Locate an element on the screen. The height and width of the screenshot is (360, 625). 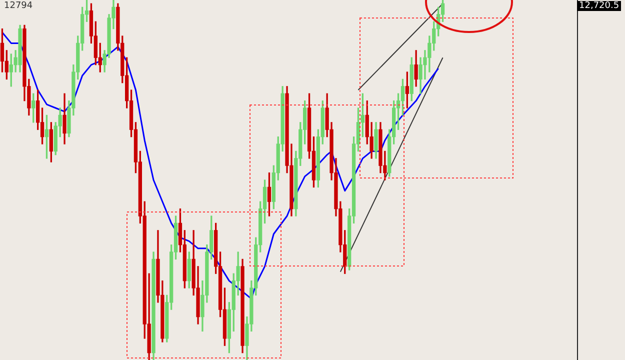
text: 12,720.5 is located at coordinates (599, 6).